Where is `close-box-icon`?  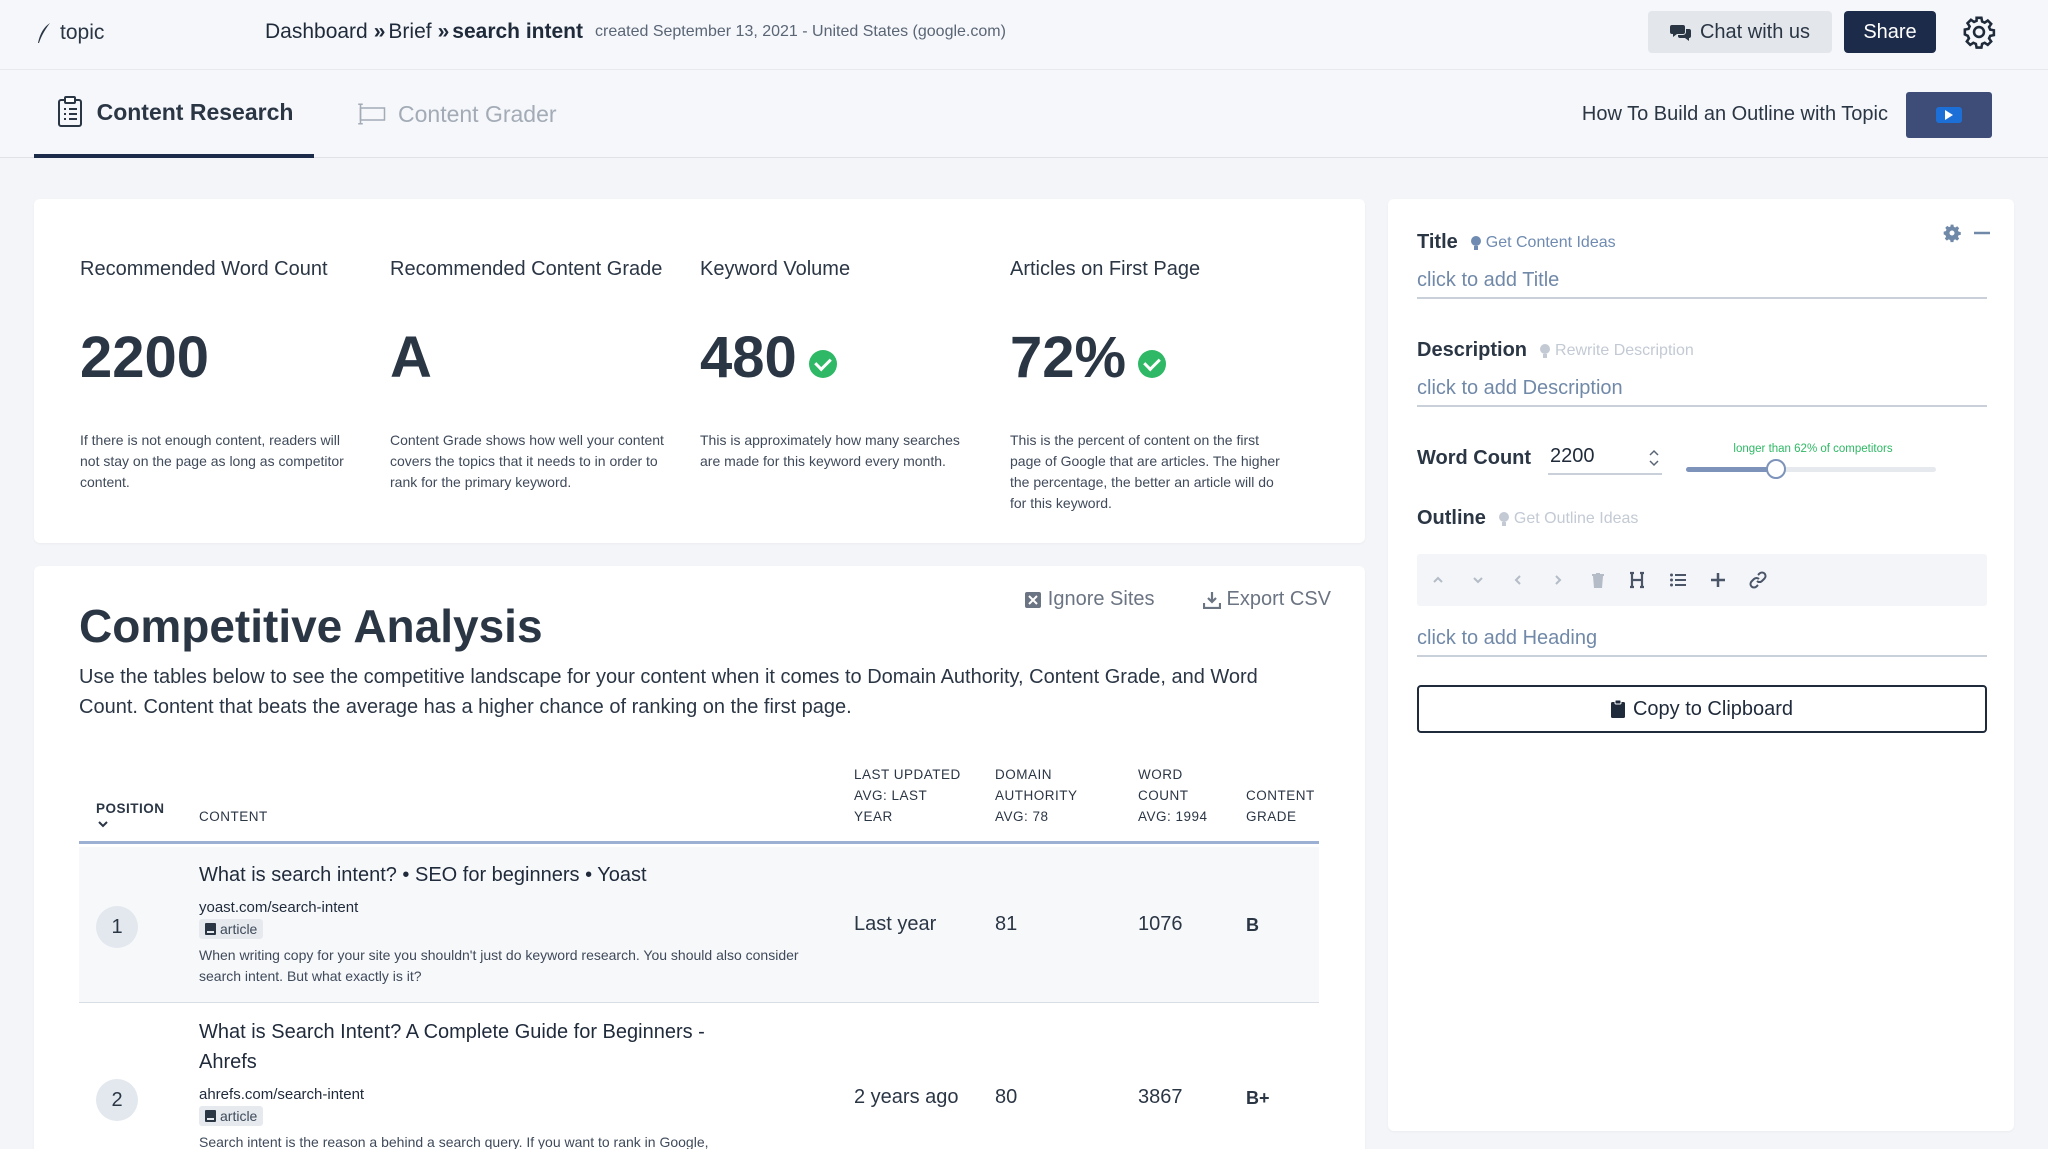 close-box-icon is located at coordinates (1032, 599).